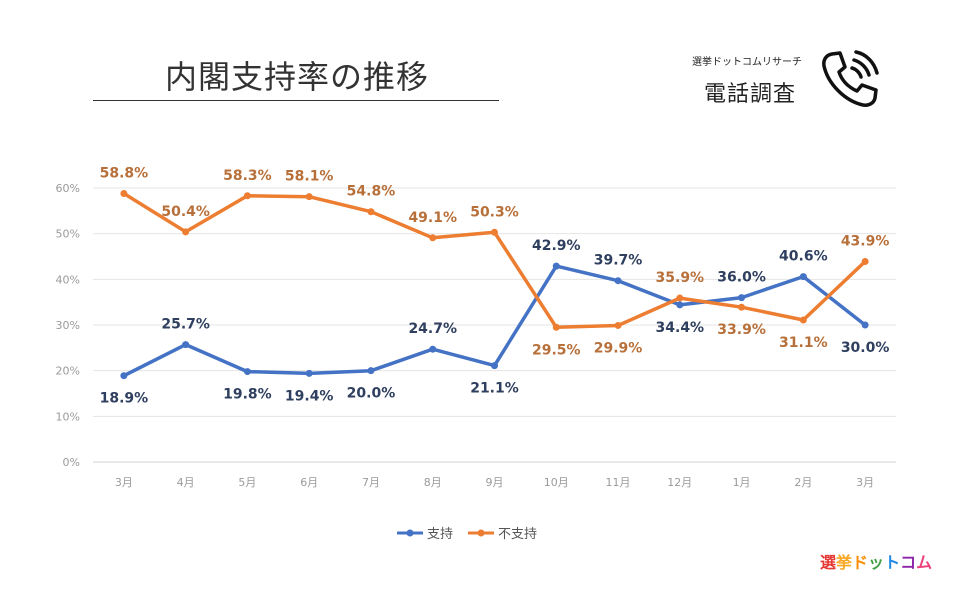 This screenshot has width=960, height=593. What do you see at coordinates (71, 462) in the screenshot?
I see `y-tick-label: 0%` at bounding box center [71, 462].